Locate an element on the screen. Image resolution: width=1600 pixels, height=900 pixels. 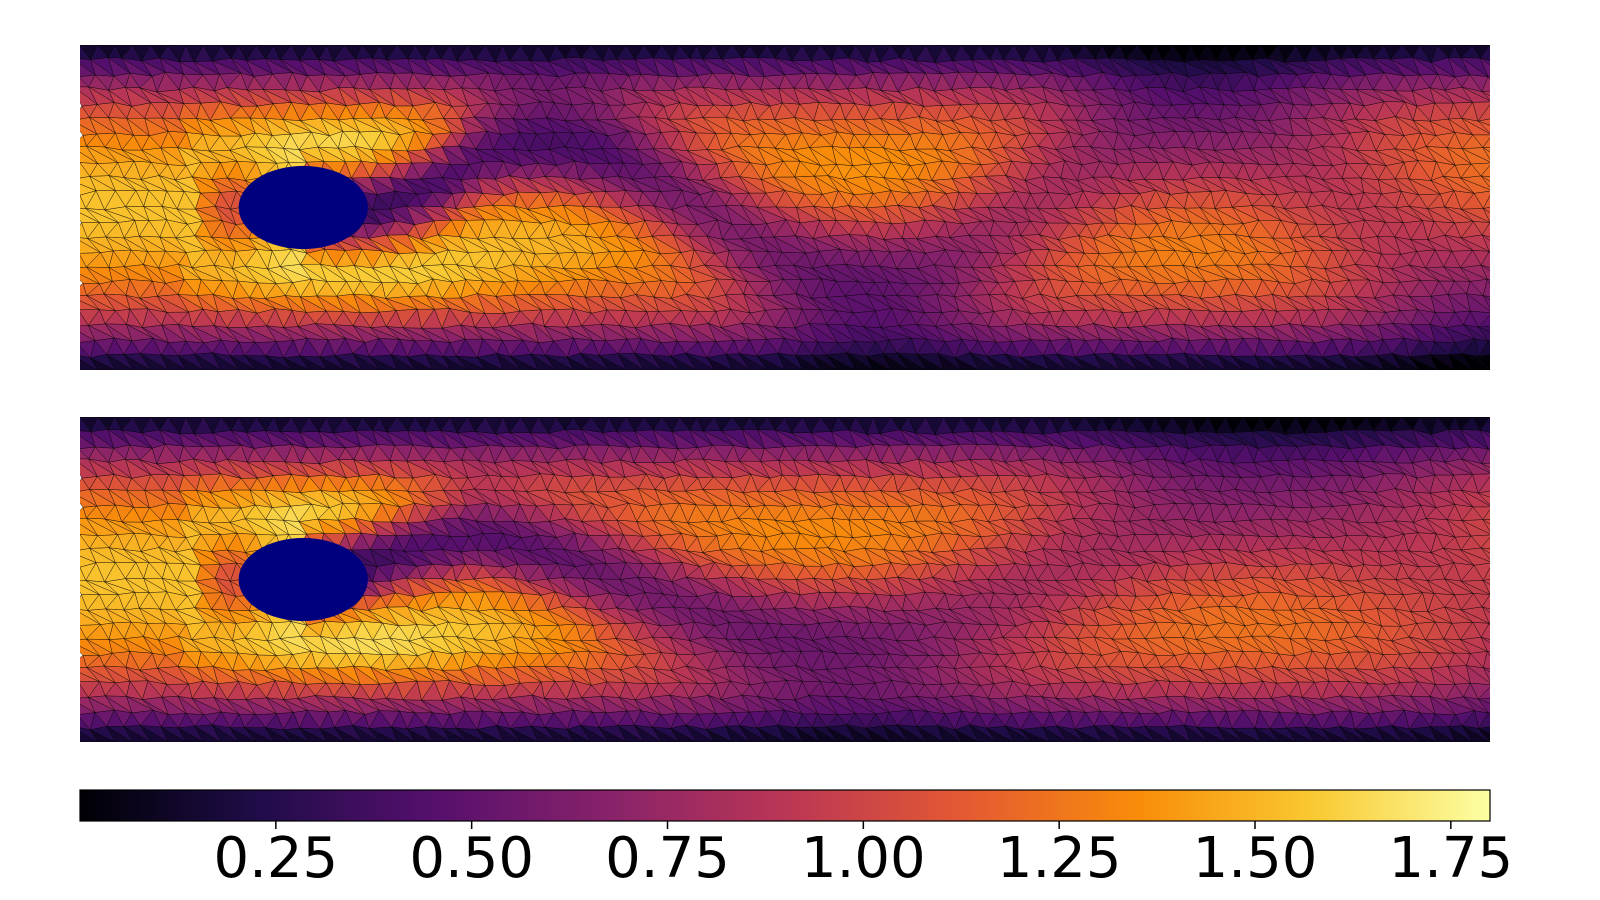
obstacle-cylinder is located at coordinates (303, 207).